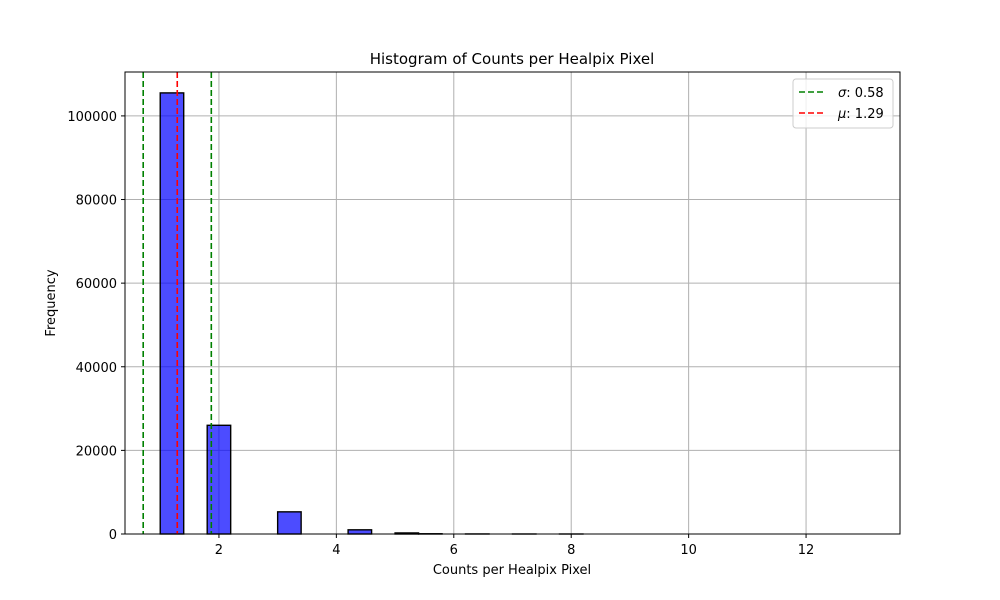  I want to click on x-tick-label: 2, so click(219, 550).